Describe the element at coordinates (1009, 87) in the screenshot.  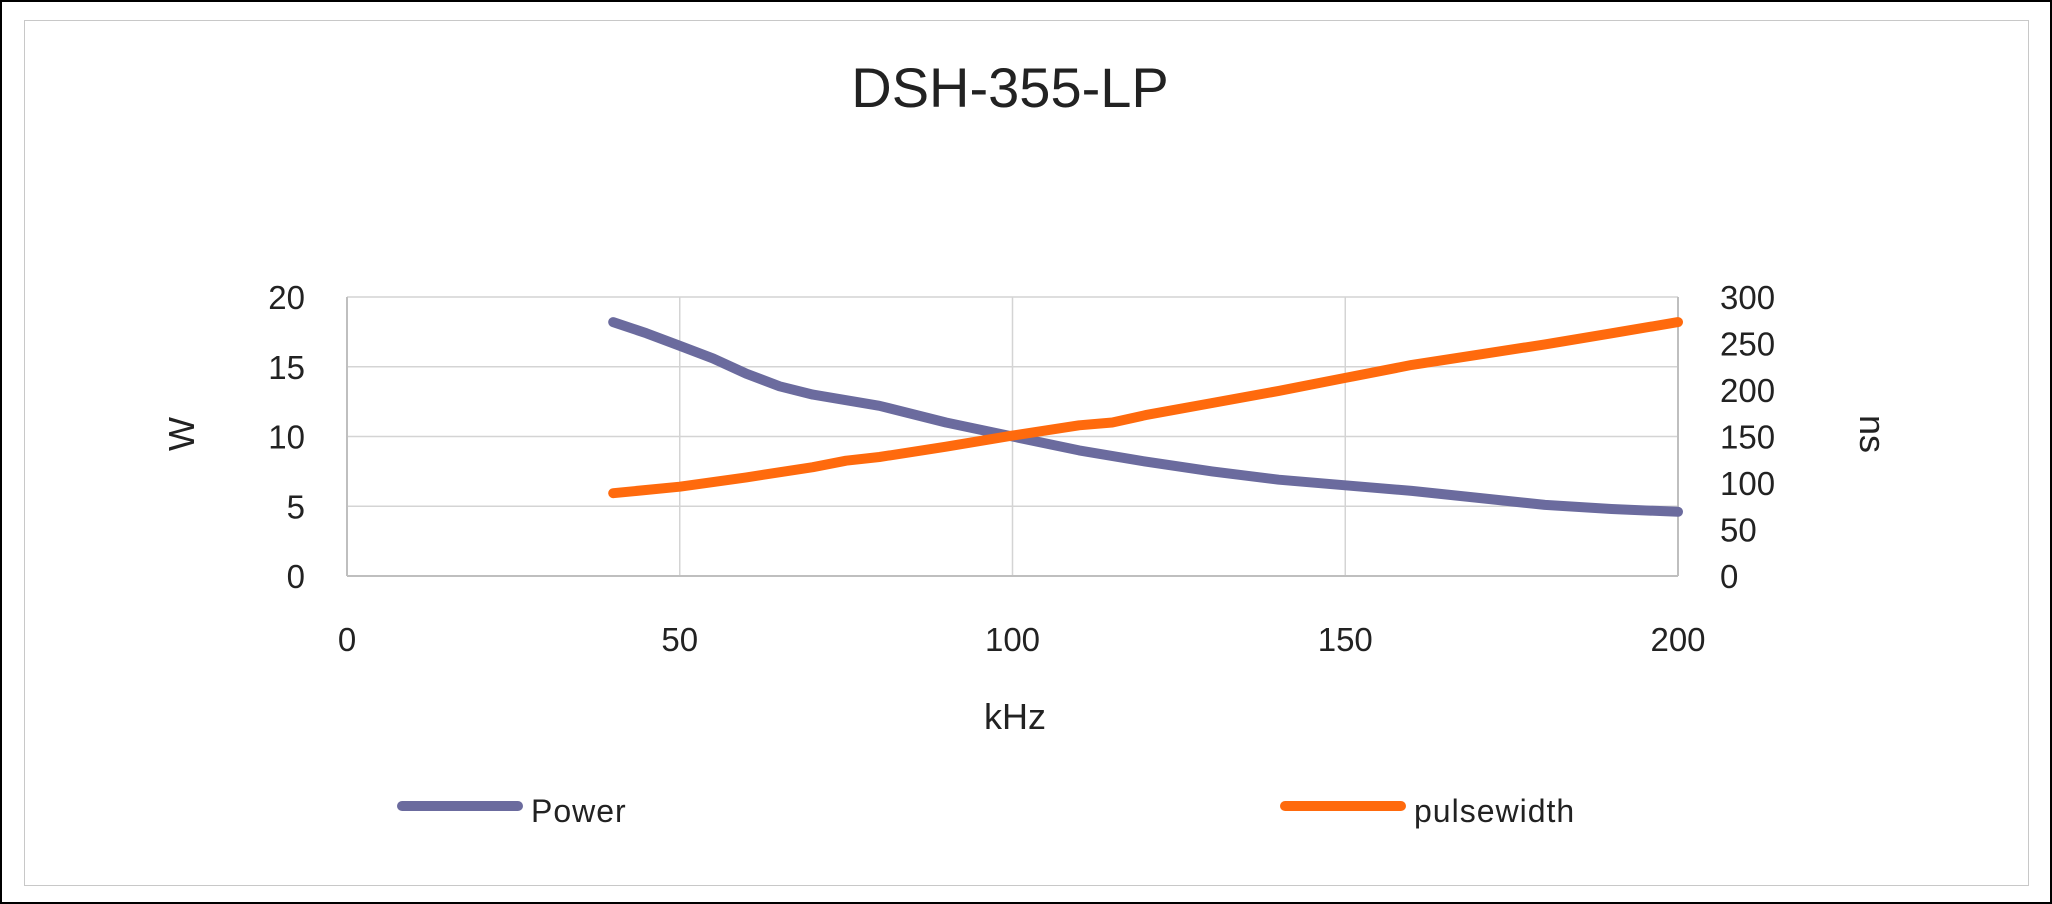
I see `chart-title: DSH-355-LP` at that location.